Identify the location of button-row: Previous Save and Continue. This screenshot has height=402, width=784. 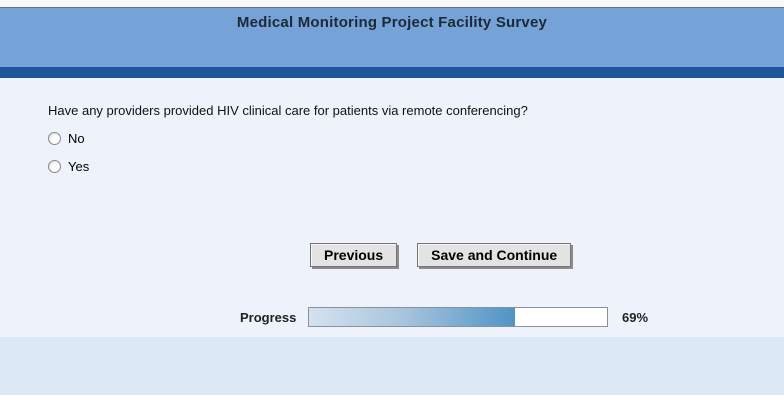
(441, 255).